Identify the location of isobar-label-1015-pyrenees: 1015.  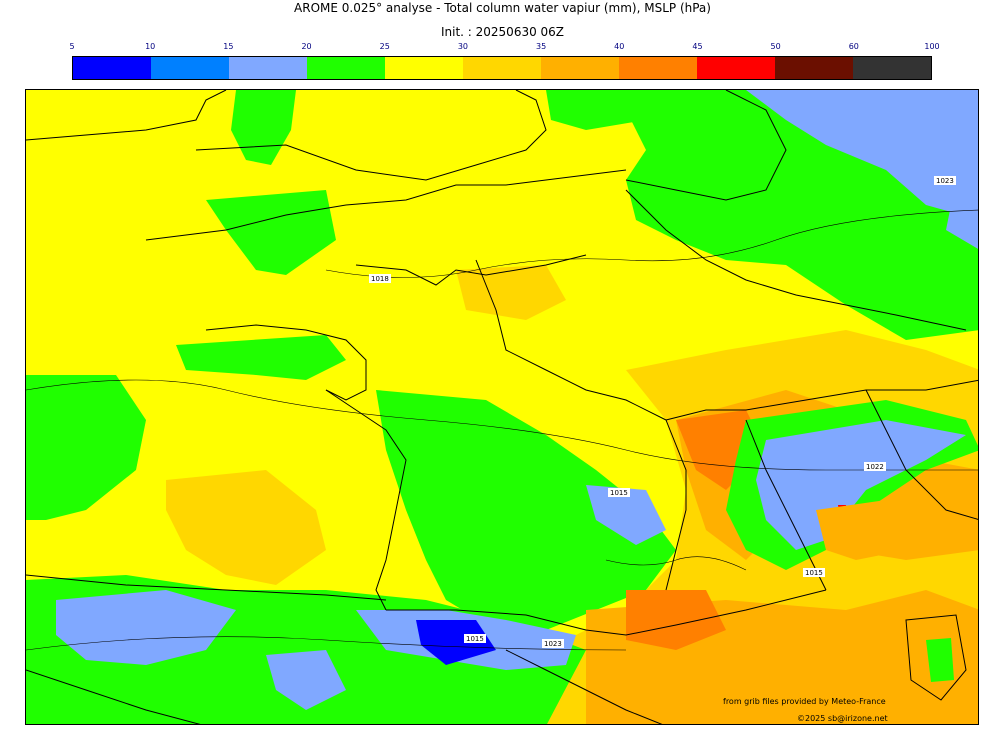
(475, 639).